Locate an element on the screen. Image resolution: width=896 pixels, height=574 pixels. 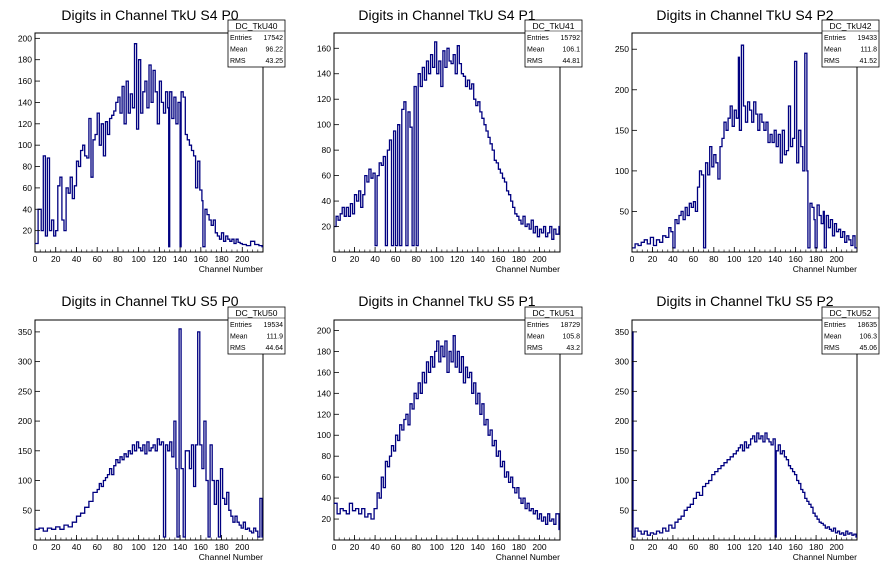
y-tick-label: 50 is located at coordinates (28, 510).